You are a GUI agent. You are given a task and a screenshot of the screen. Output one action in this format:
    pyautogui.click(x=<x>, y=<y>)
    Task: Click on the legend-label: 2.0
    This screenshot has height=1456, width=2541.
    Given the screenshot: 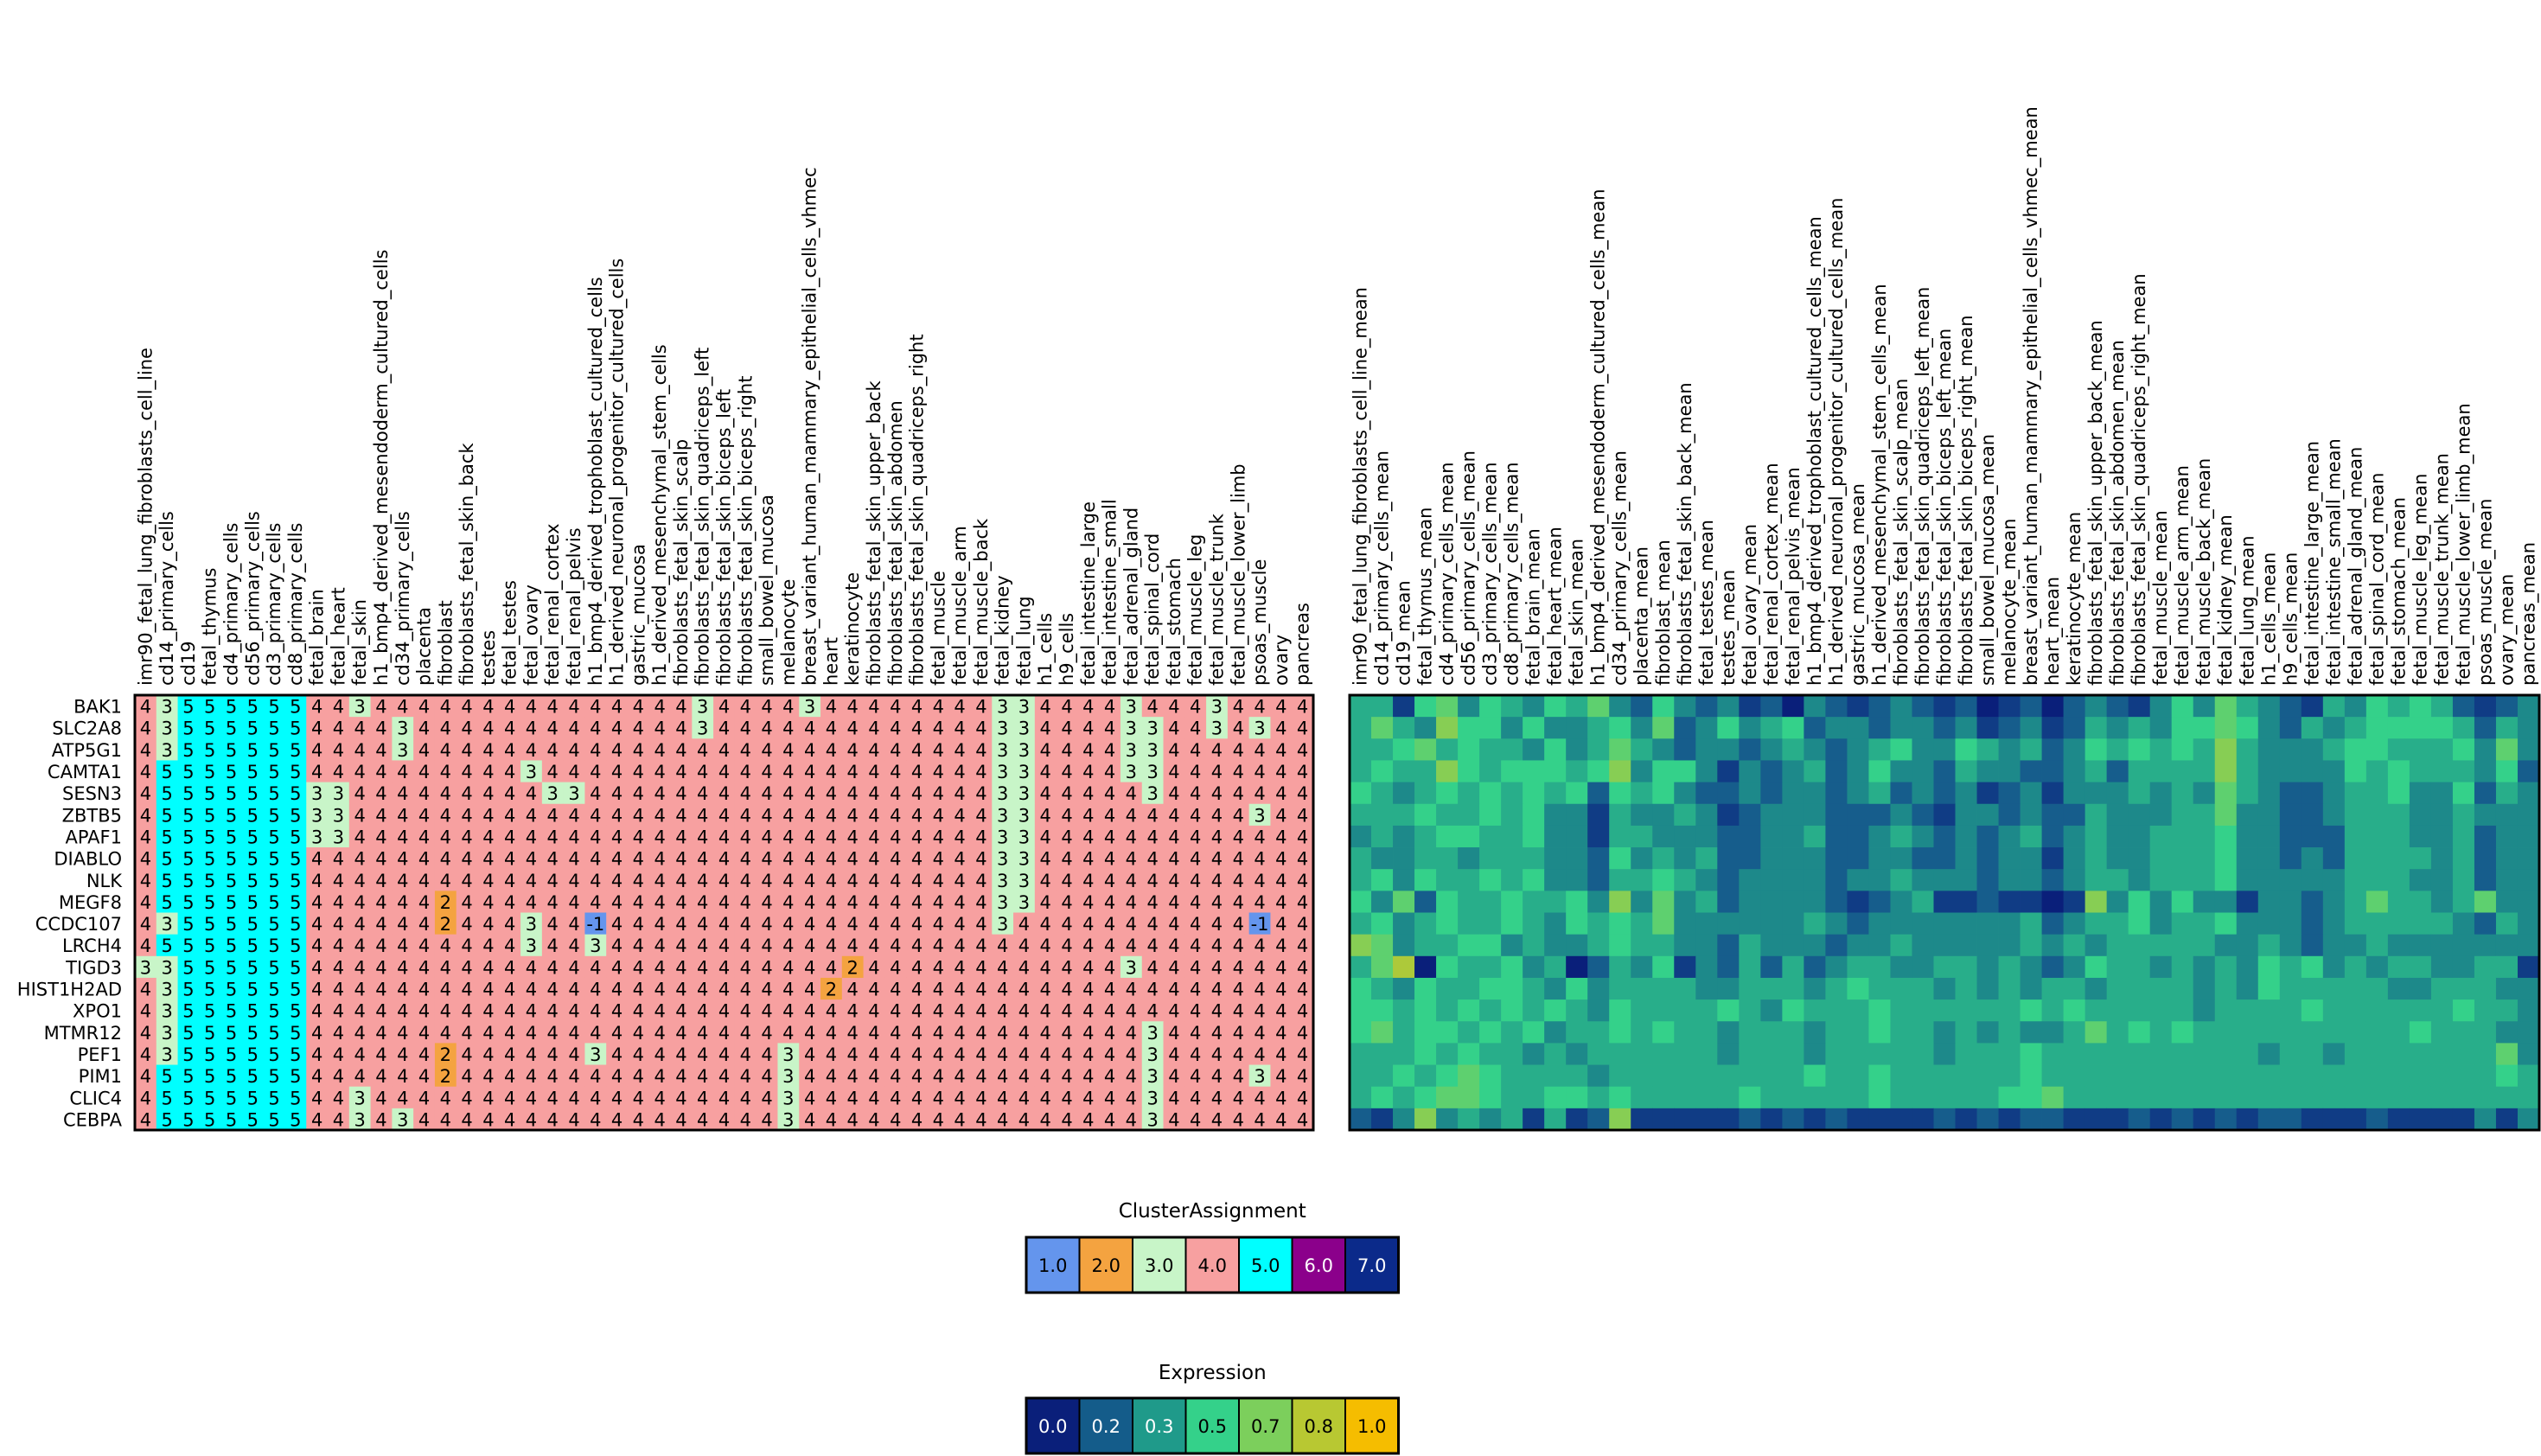 What is the action you would take?
    pyautogui.click(x=1106, y=1265)
    